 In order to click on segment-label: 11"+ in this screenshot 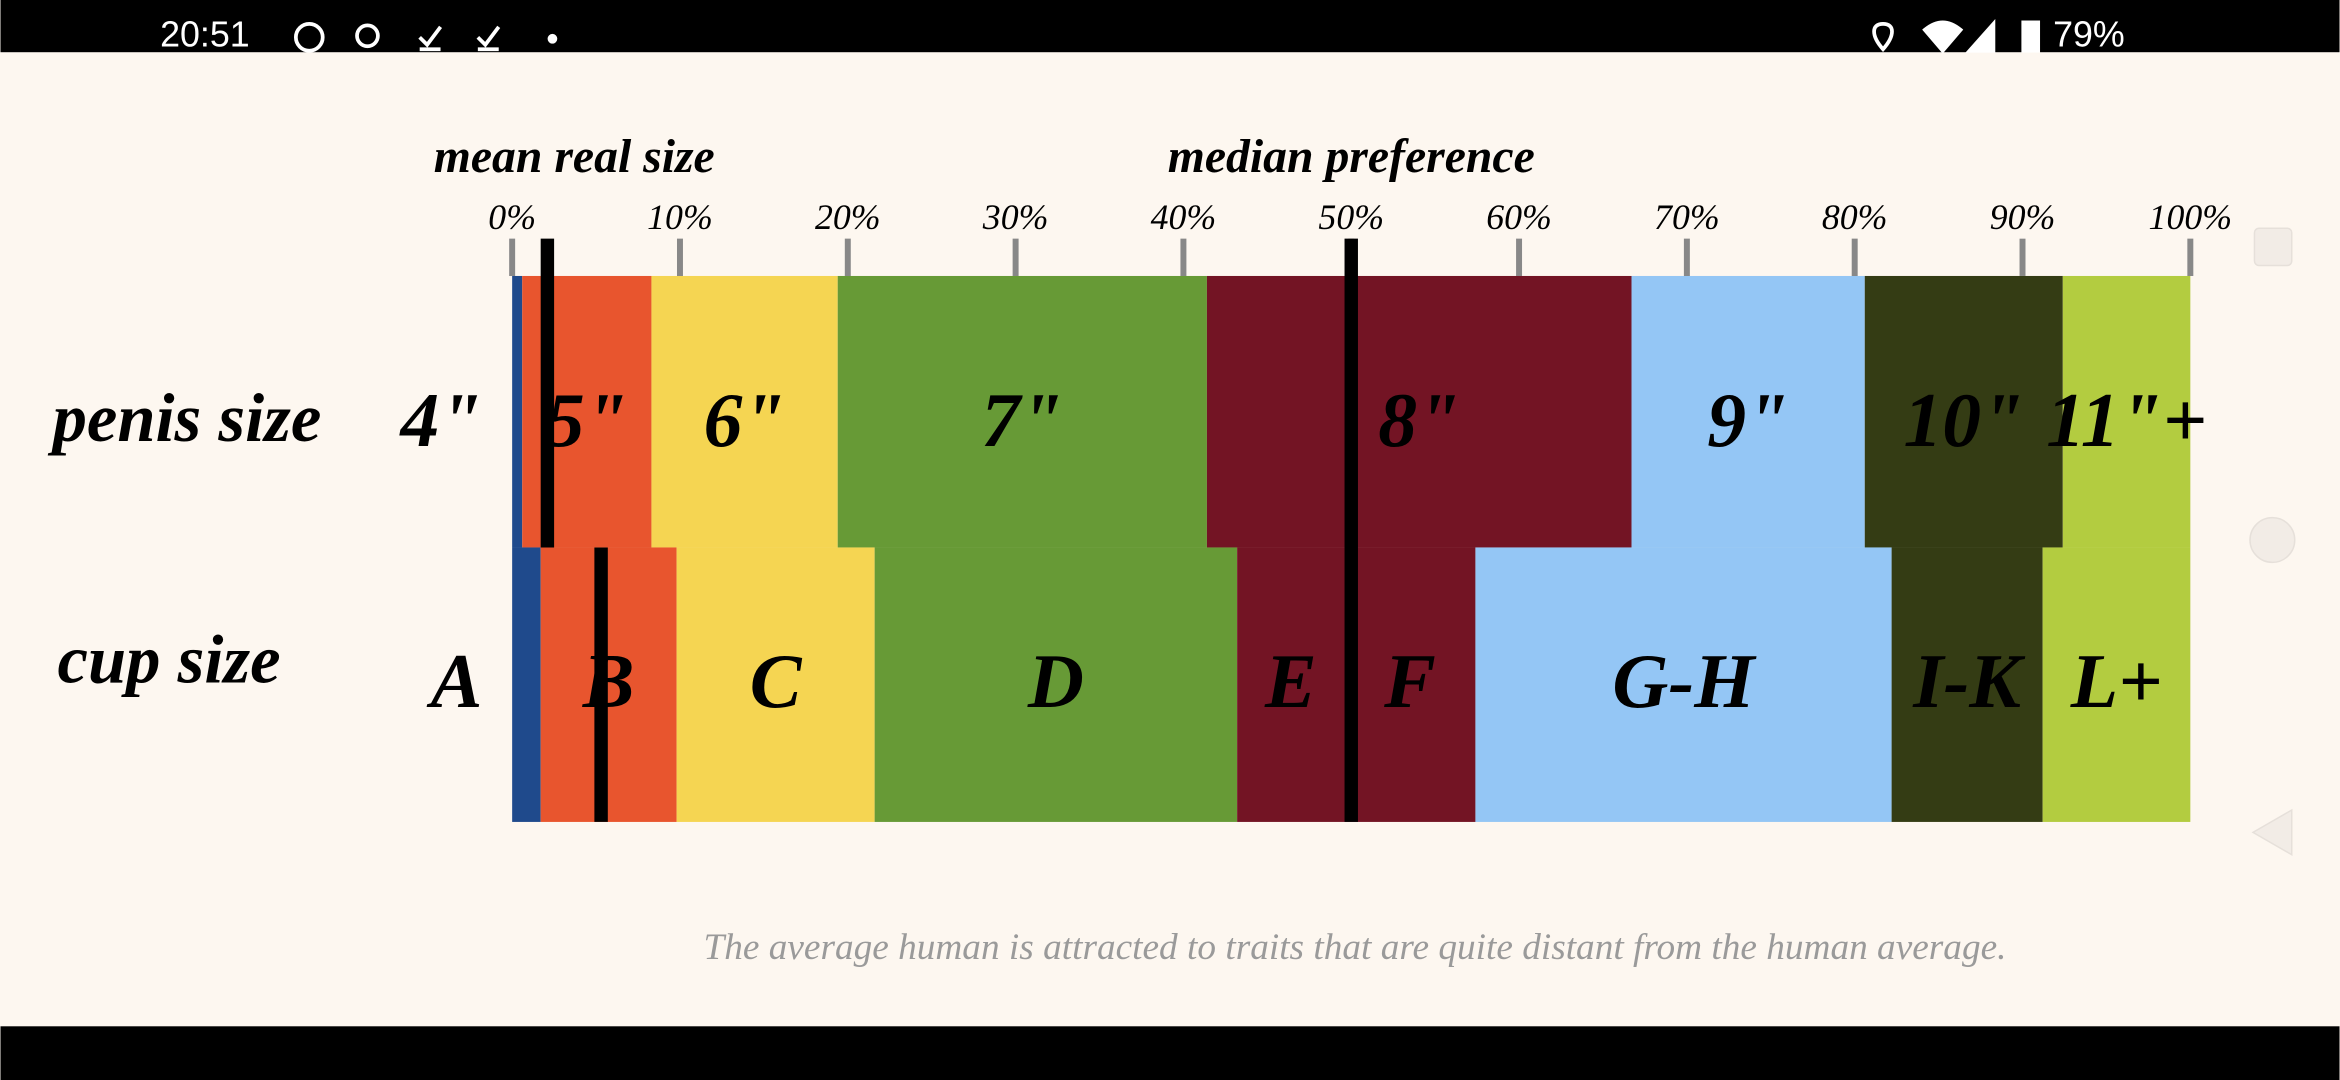, I will do `click(2126, 420)`.